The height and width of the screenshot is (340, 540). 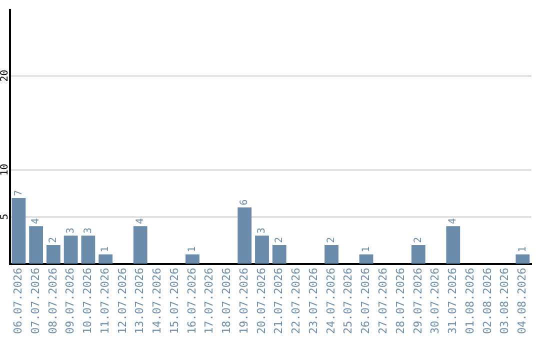 What do you see at coordinates (5, 76) in the screenshot?
I see `y-tick-label: 20` at bounding box center [5, 76].